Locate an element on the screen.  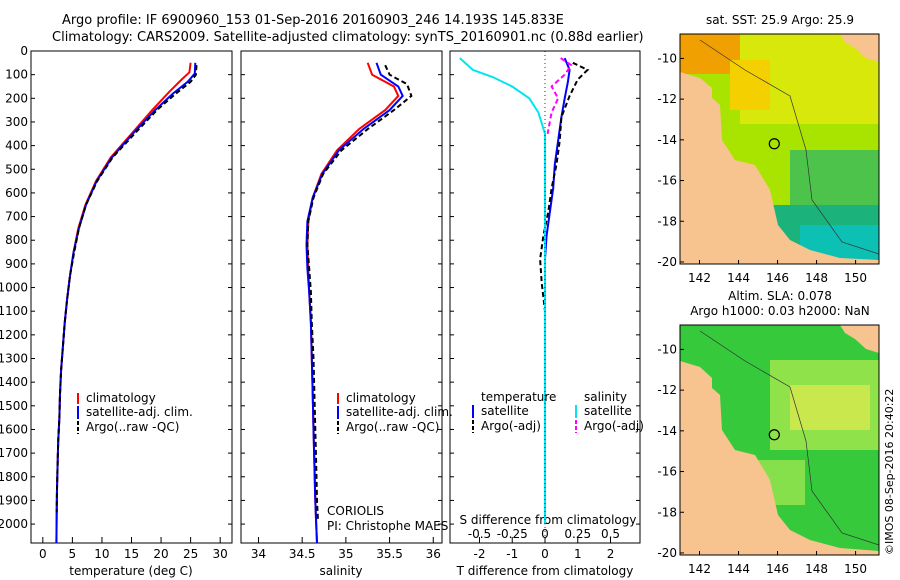
sst-map-frame is located at coordinates (779, 149).